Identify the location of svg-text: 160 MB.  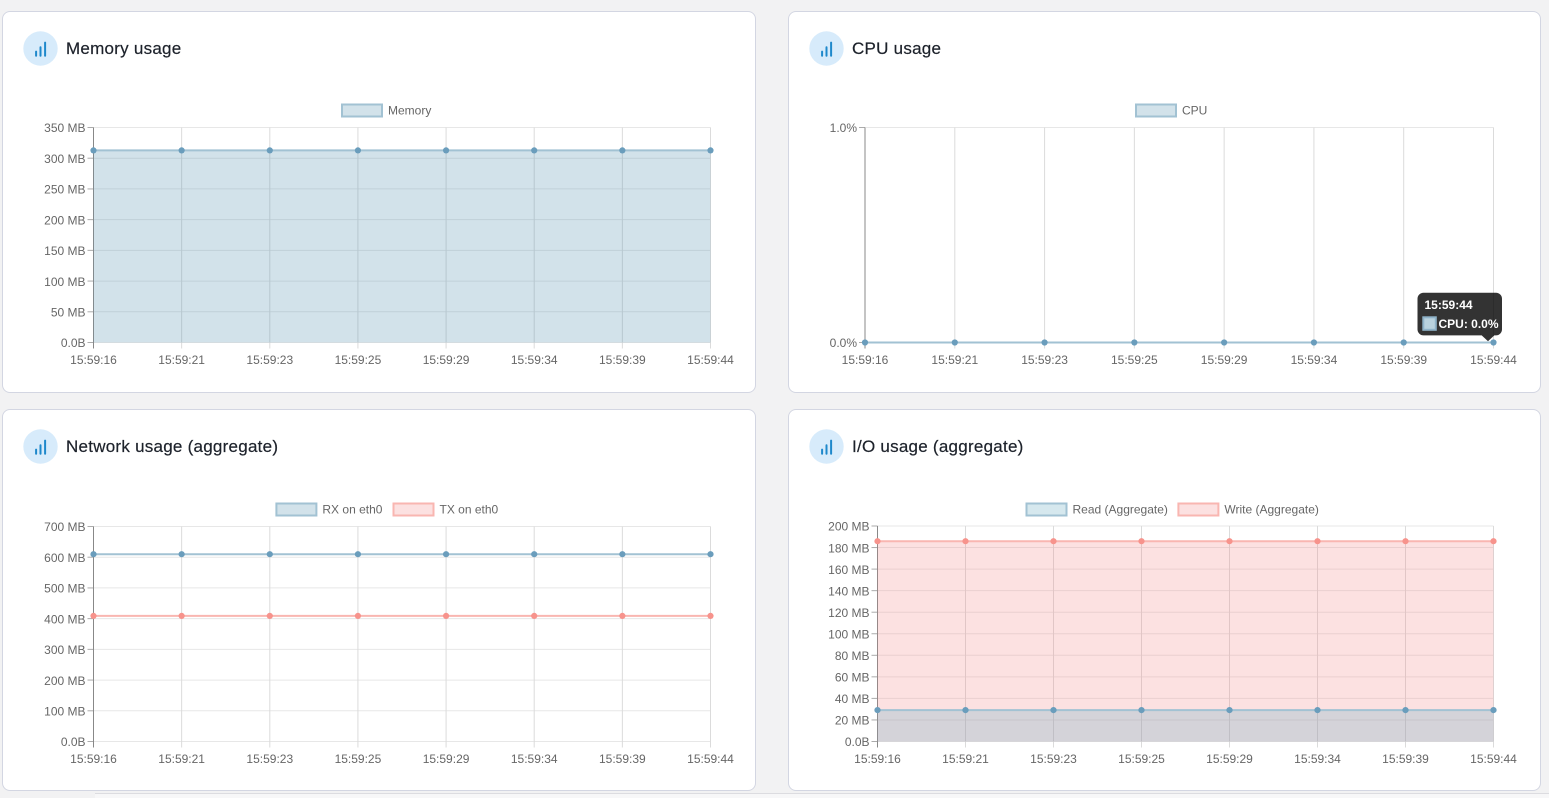
(848, 570).